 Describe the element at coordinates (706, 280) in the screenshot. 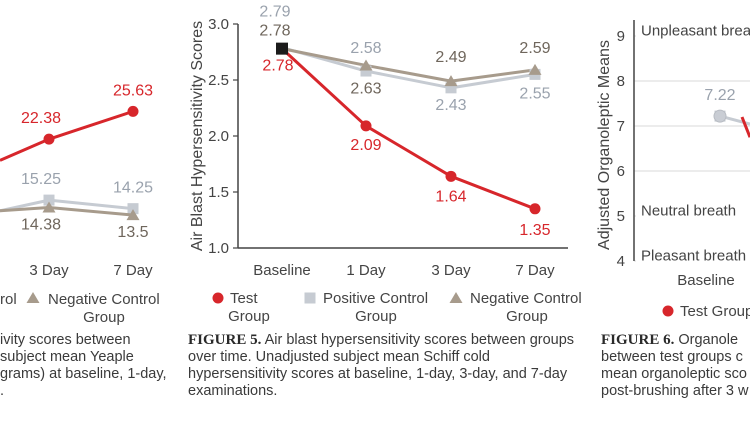

I see `fig6-x-tick-0: Baseline` at that location.